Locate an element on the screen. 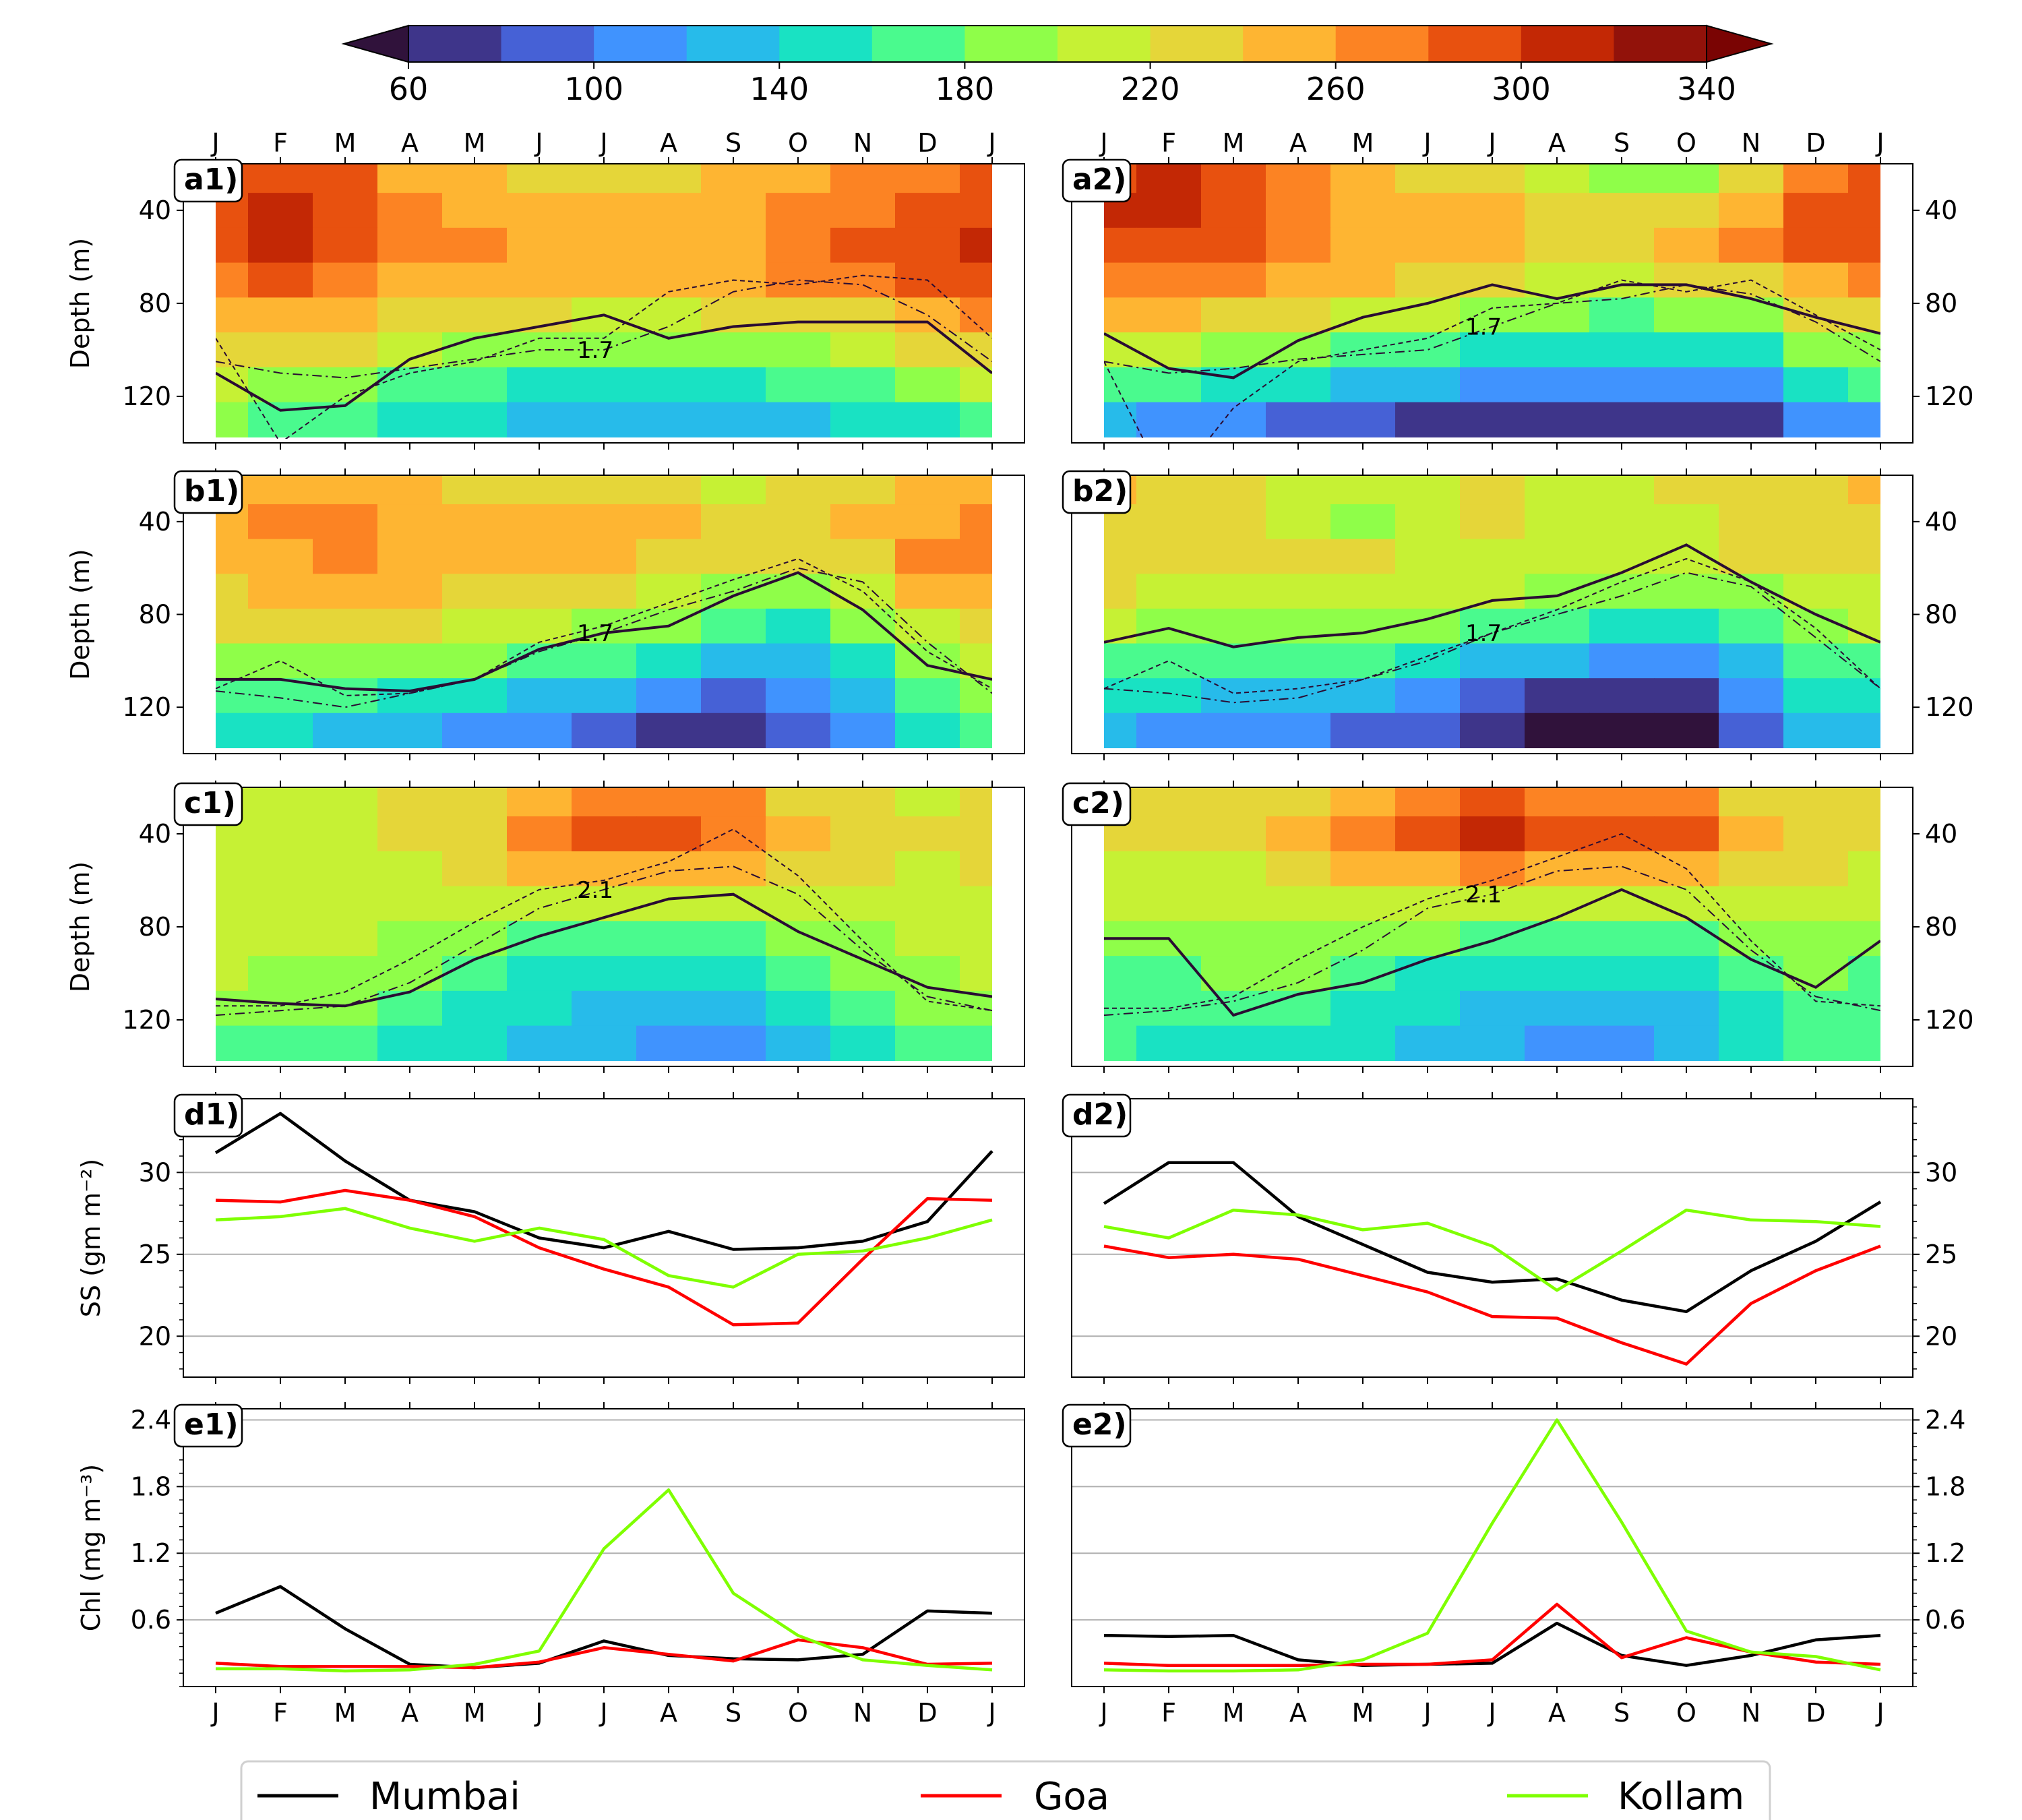 This screenshot has width=2022, height=1820. contour-label: 1.7 is located at coordinates (1483, 327).